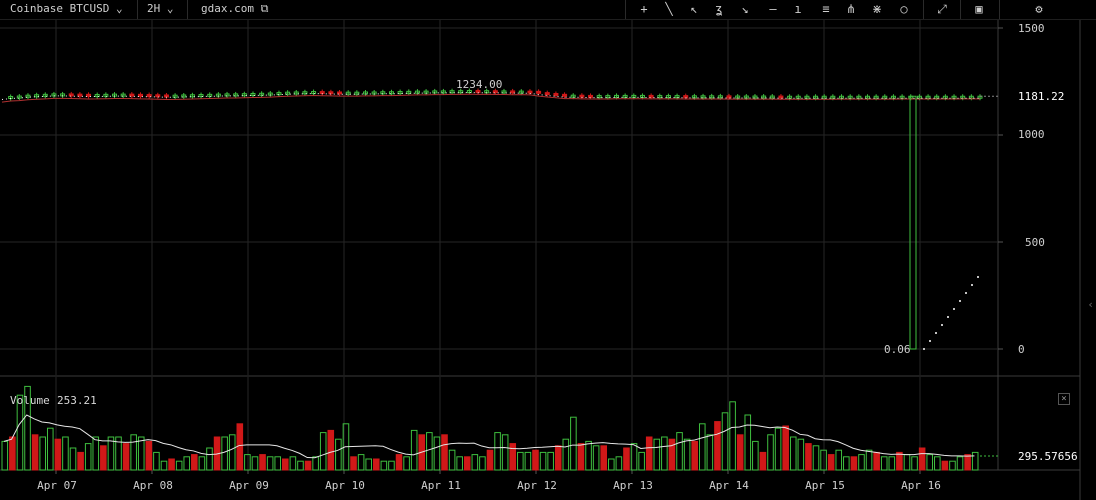  I want to click on settings-icon: ⚙, so click(1039, 9).